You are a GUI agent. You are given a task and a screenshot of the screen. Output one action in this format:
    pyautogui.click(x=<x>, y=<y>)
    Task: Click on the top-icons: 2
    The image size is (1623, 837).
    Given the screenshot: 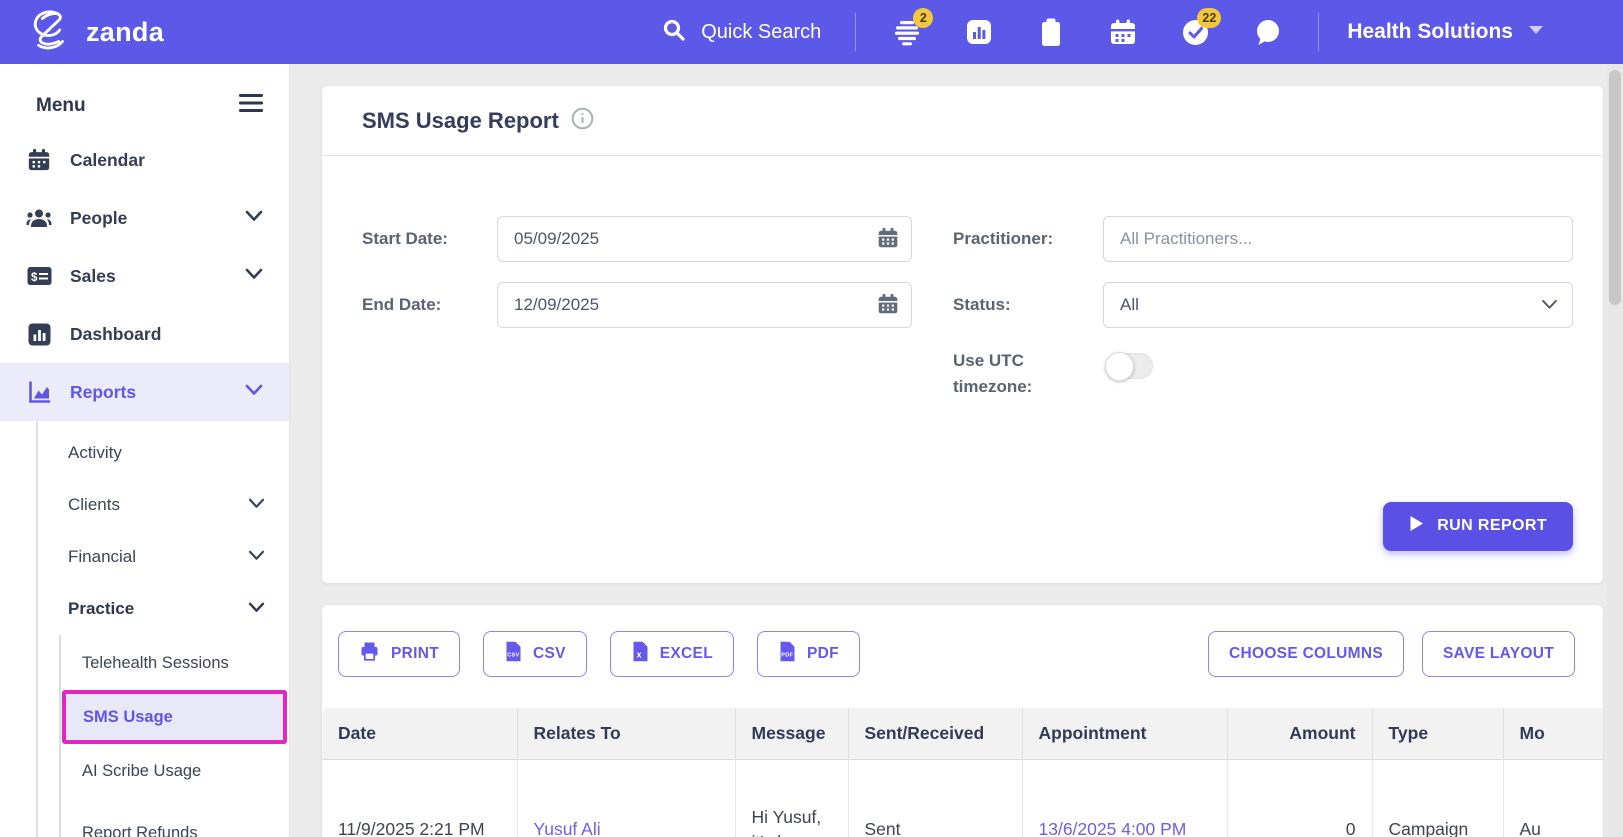 What is the action you would take?
    pyautogui.click(x=1087, y=27)
    